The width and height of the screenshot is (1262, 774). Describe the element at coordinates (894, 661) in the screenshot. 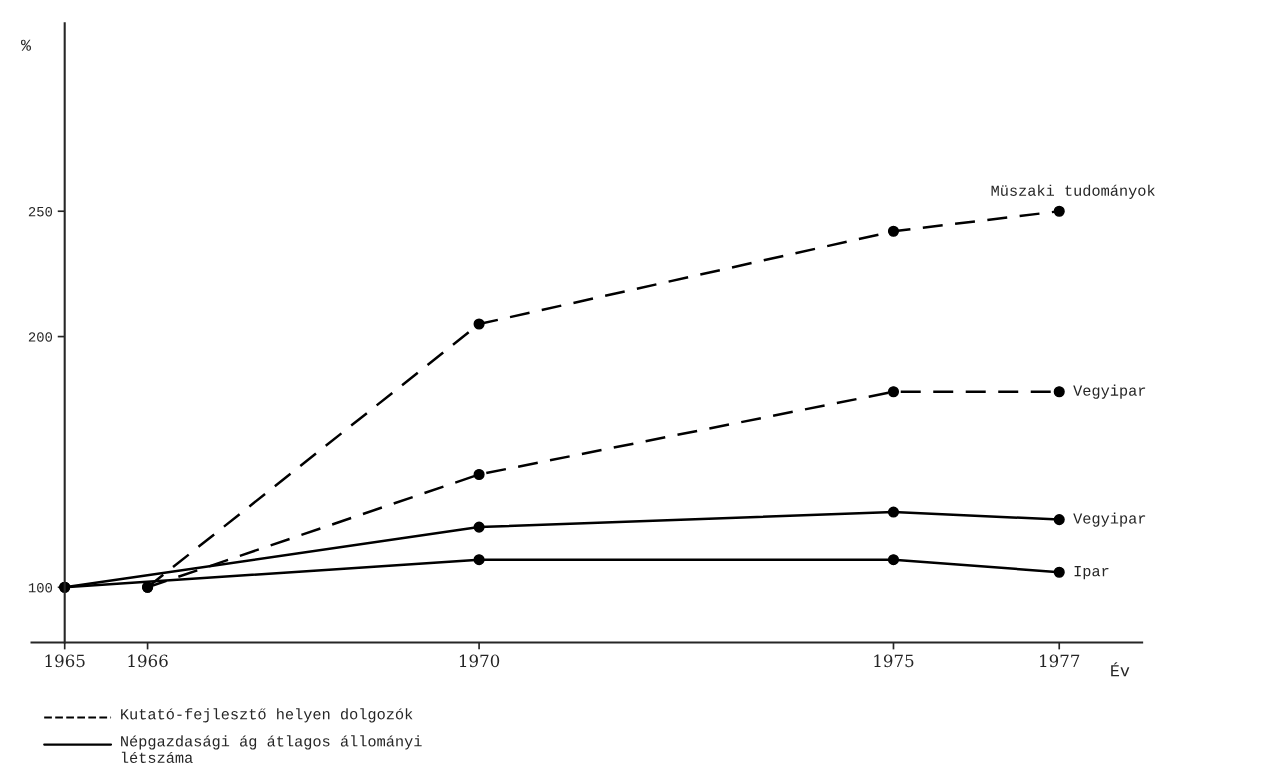

I see `x-tick-label: 1975` at that location.